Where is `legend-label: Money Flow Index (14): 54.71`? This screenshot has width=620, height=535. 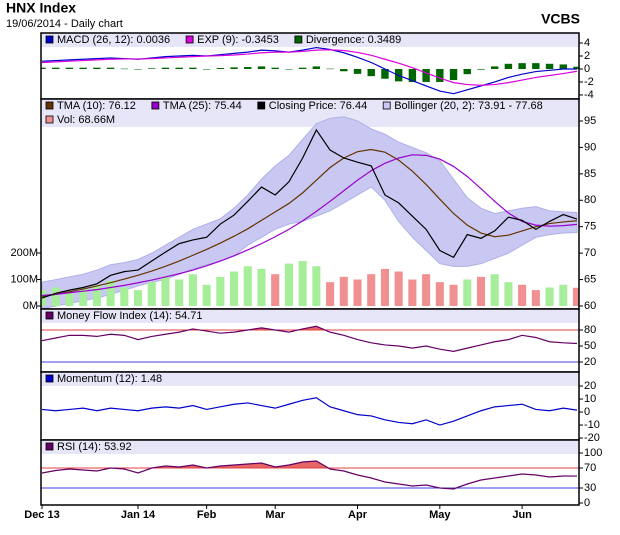
legend-label: Money Flow Index (14): 54.71 is located at coordinates (130, 316).